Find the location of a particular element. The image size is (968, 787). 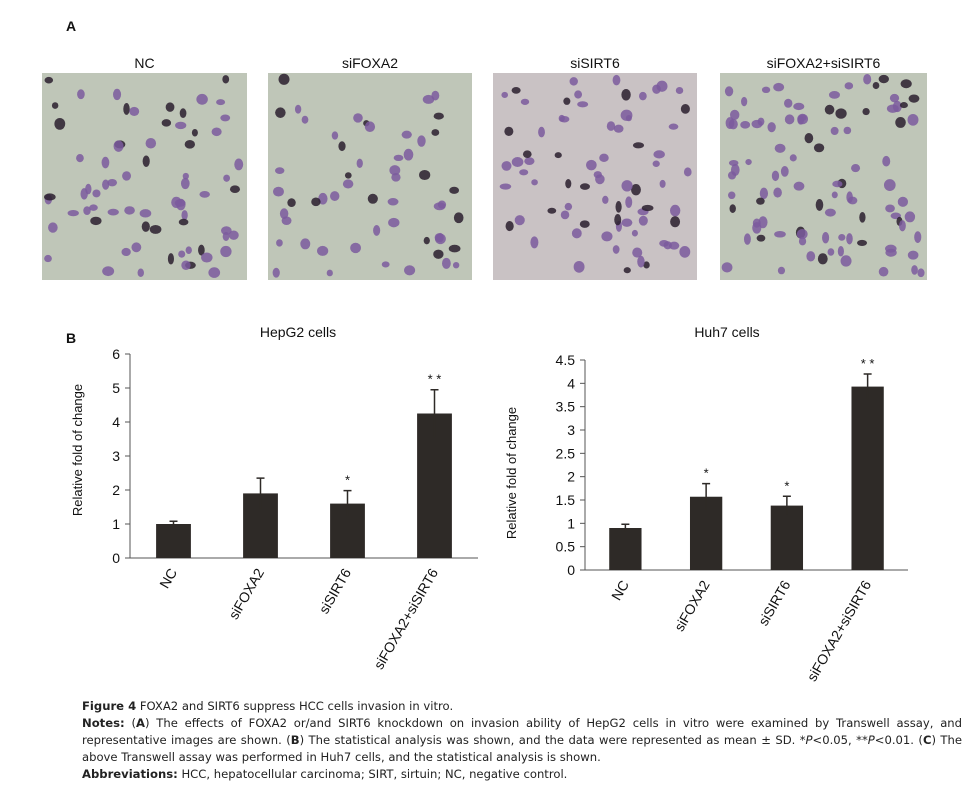

notes-text: <0.05, ** is located at coordinates (840, 740).